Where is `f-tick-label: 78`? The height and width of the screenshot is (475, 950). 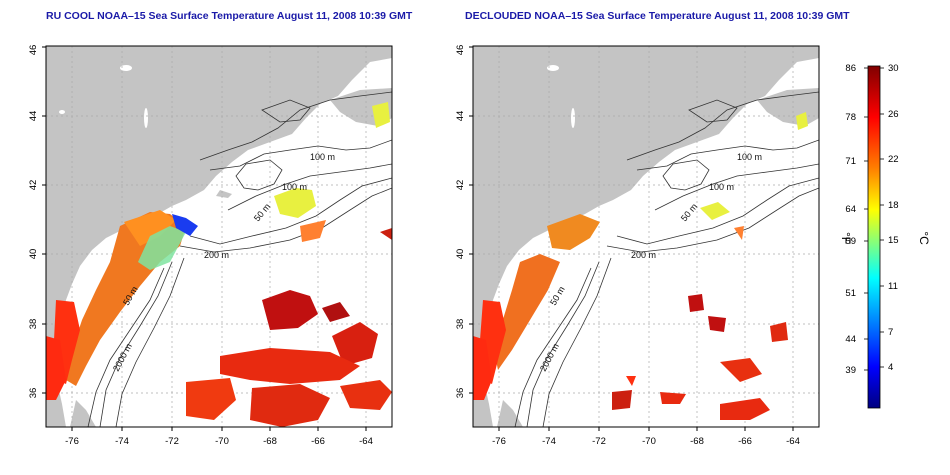
f-tick-label: 78 is located at coordinates (850, 117).